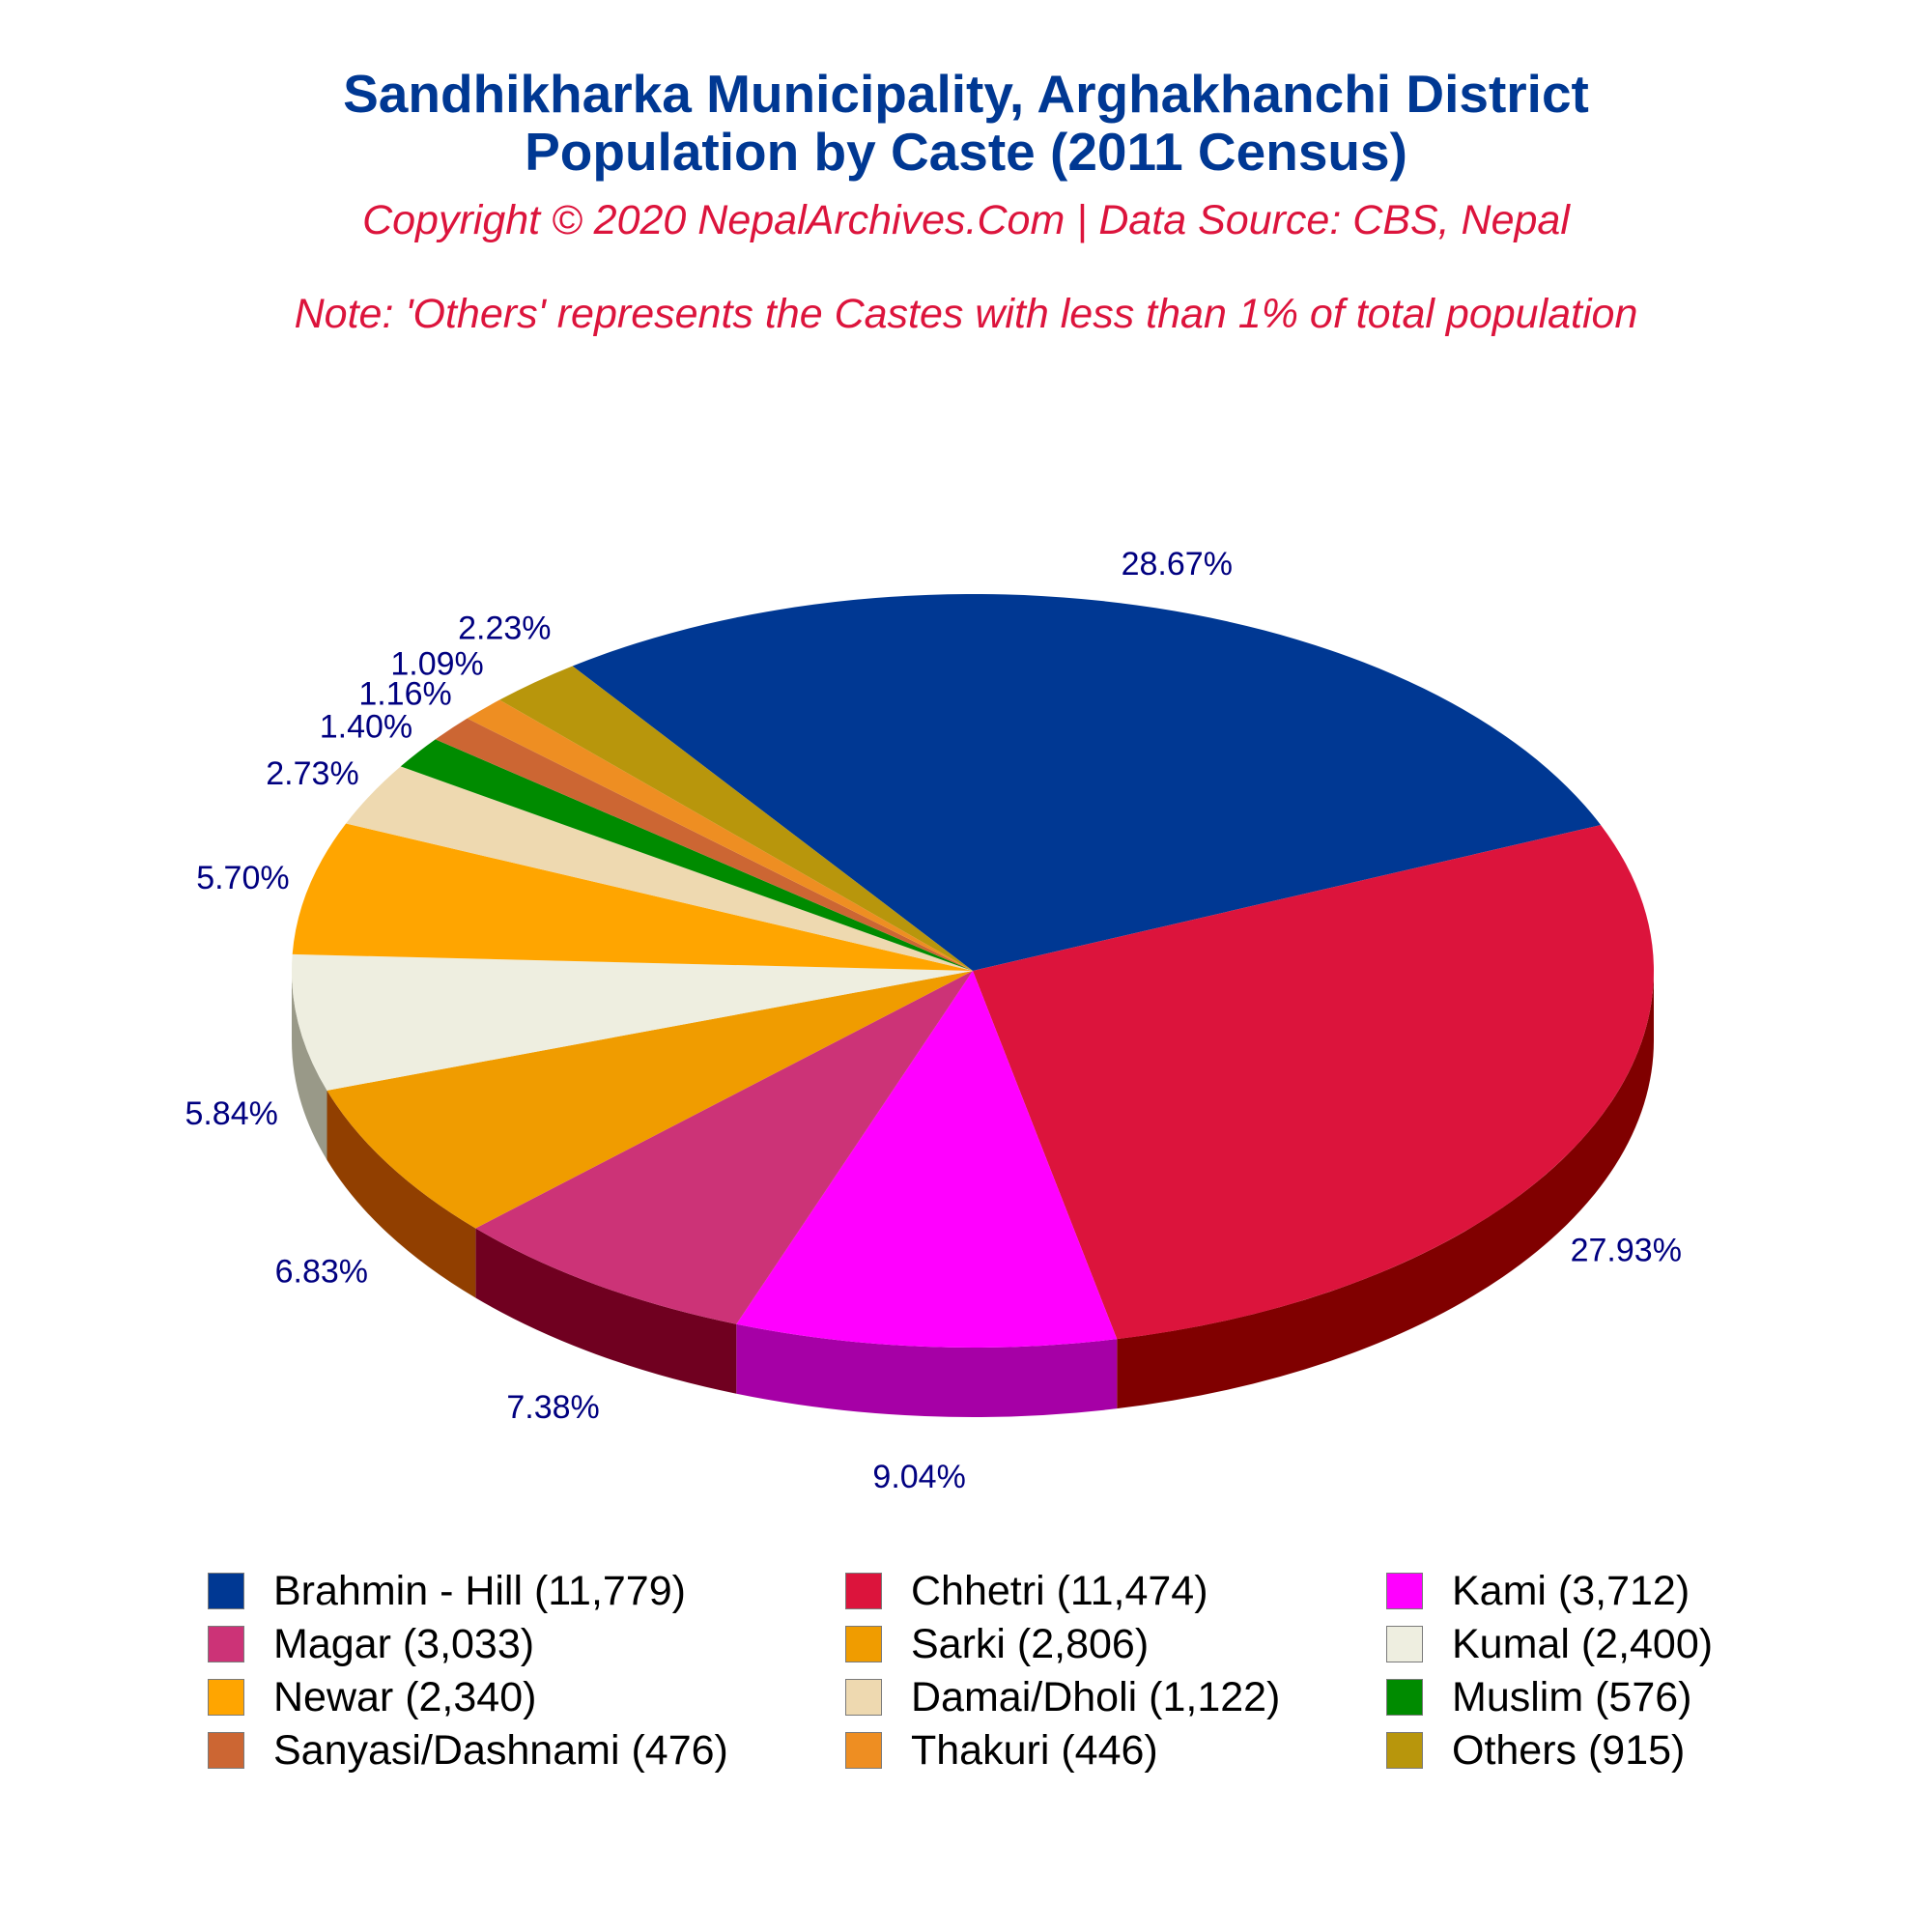 The height and width of the screenshot is (1932, 1932). I want to click on legend-item-damai-dholi: Damai/Dholi (1,122), so click(1062, 1697).